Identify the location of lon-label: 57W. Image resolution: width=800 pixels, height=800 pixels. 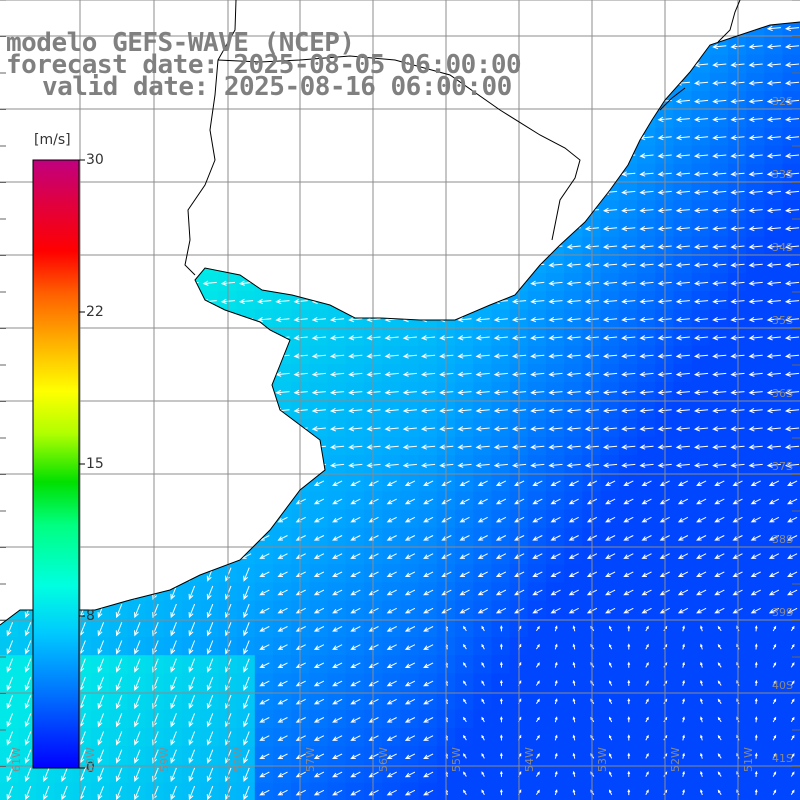
(310, 759).